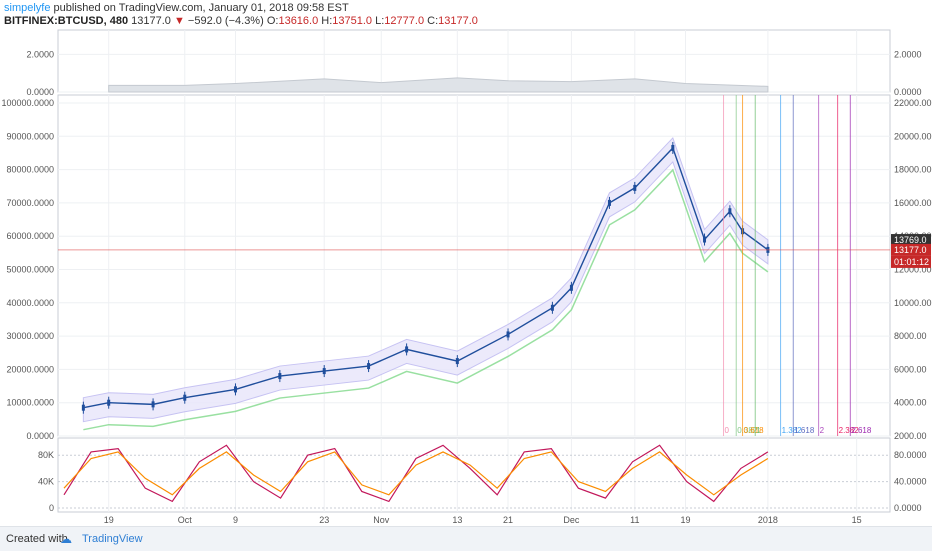  I want to click on fib-time-label: 2.618, so click(861, 430).